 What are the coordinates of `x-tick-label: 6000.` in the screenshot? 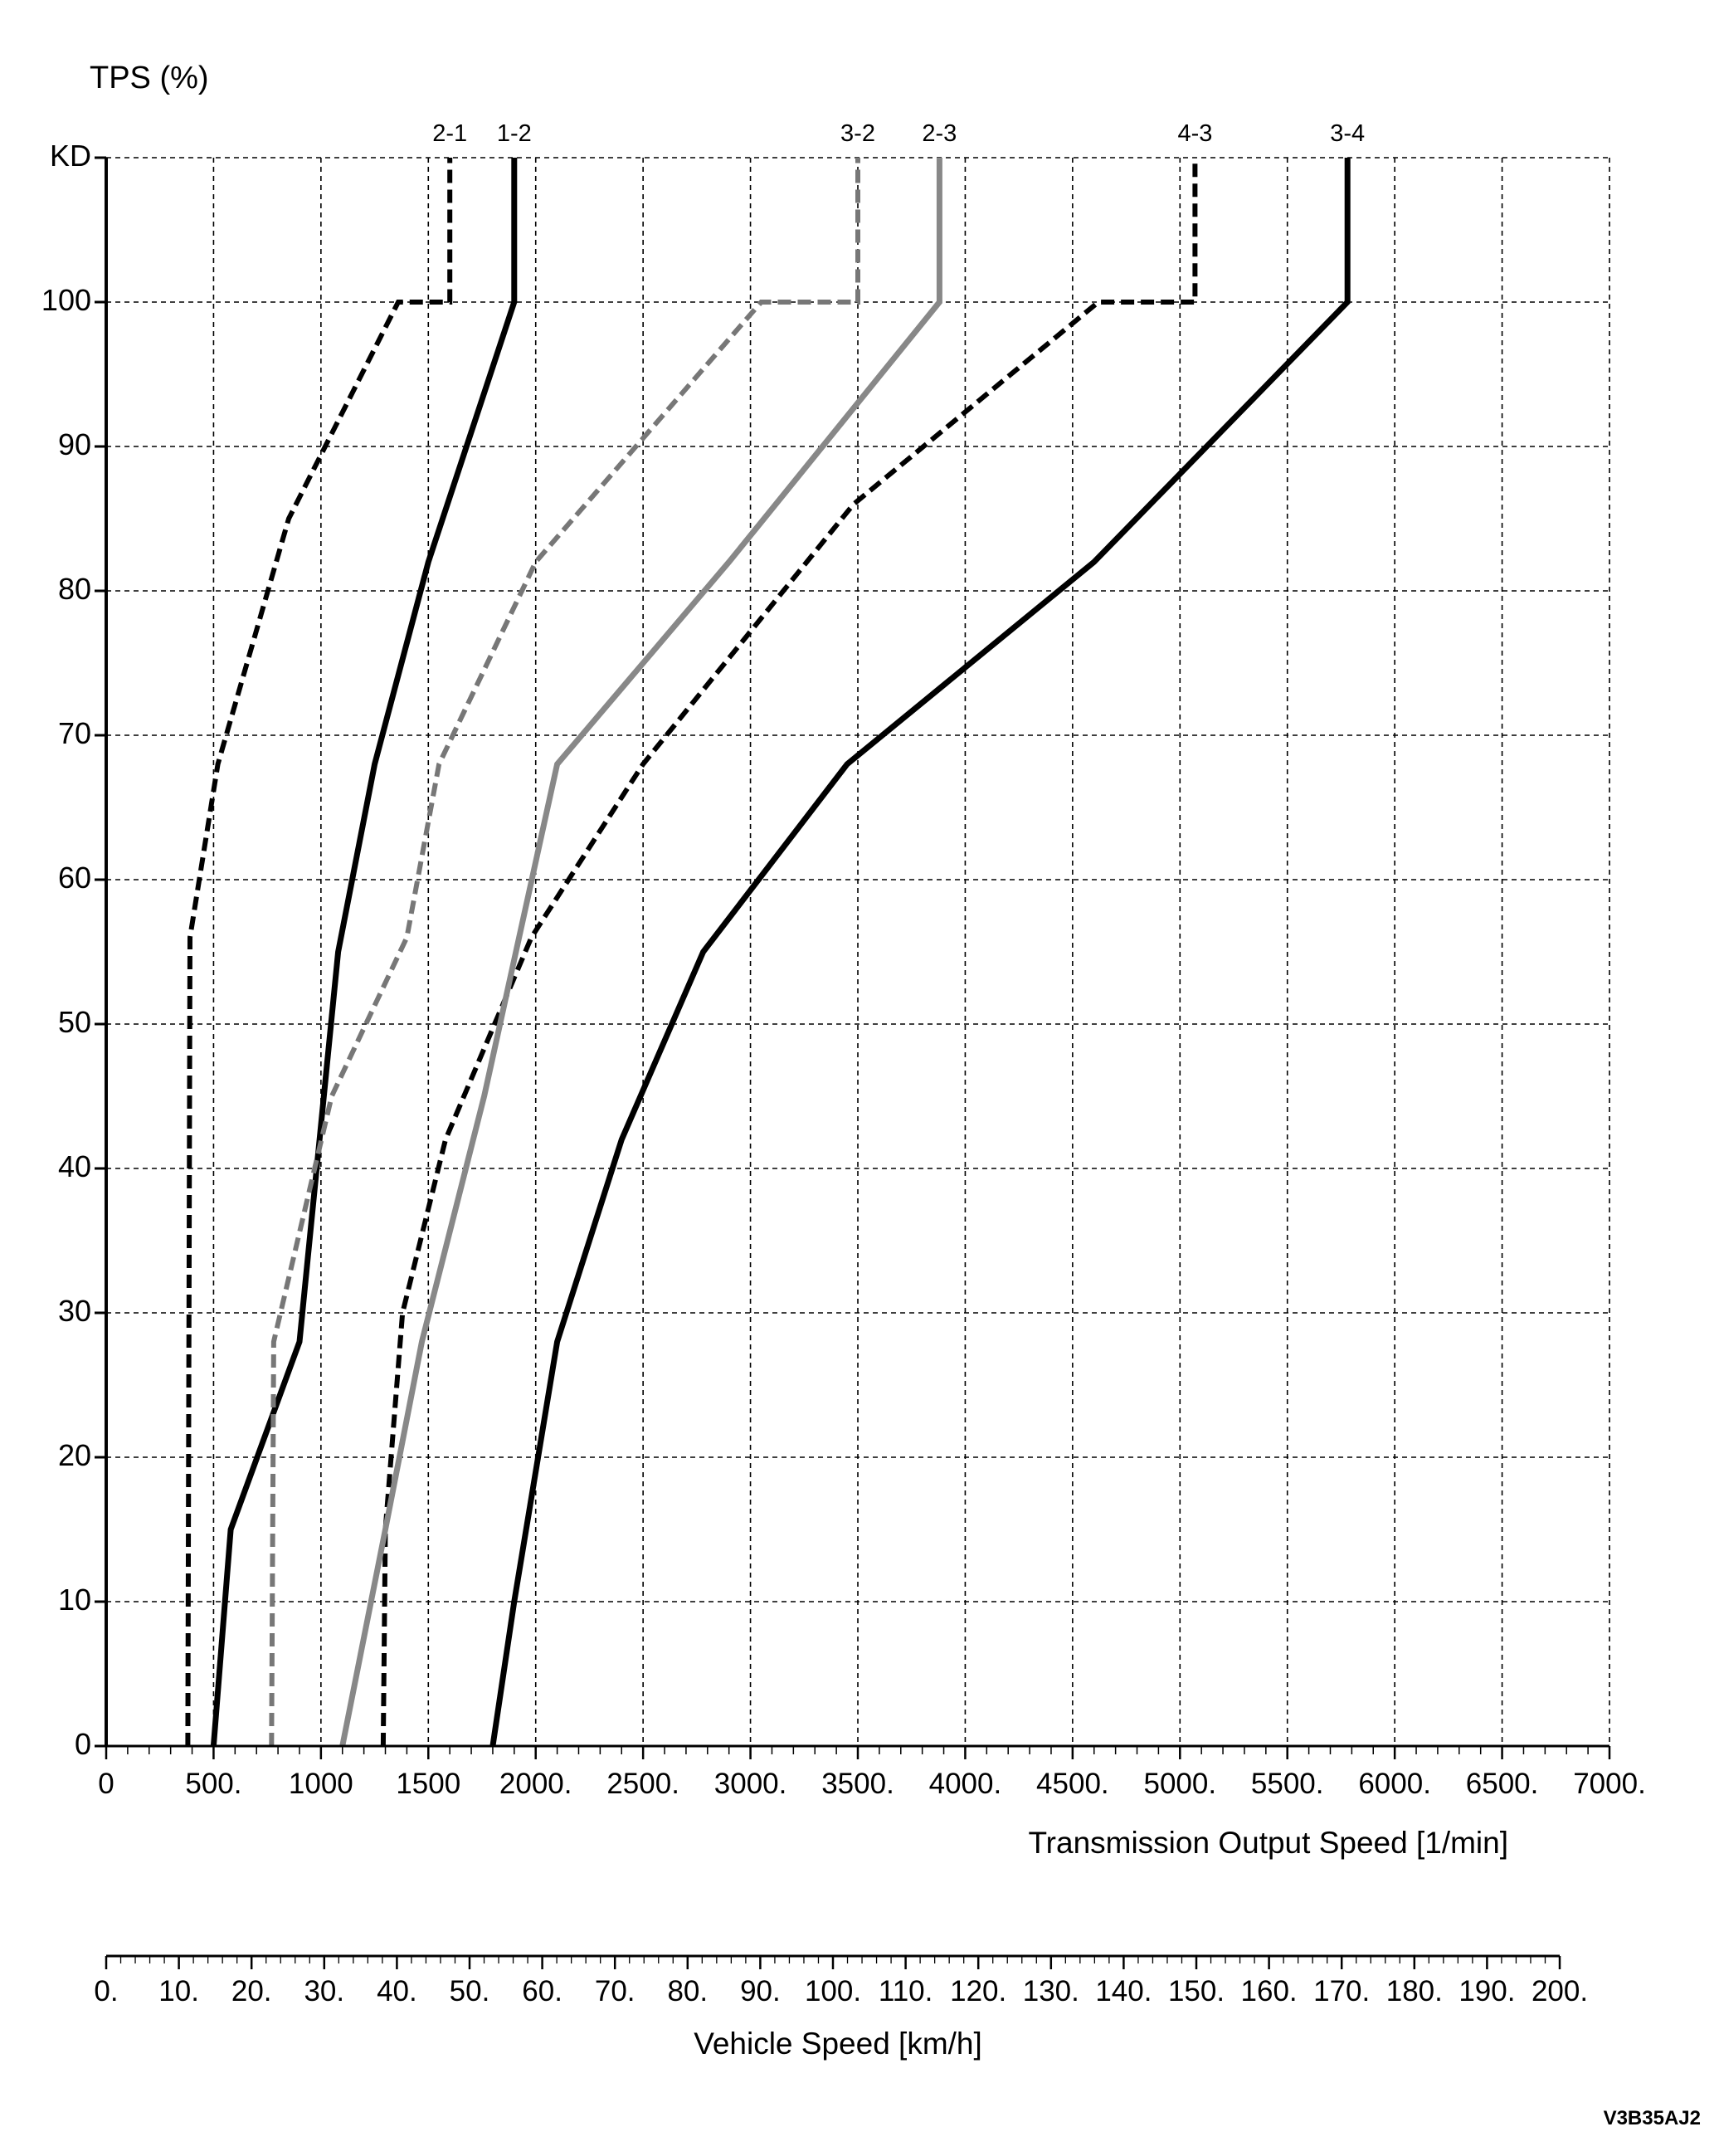 It's located at (1394, 1784).